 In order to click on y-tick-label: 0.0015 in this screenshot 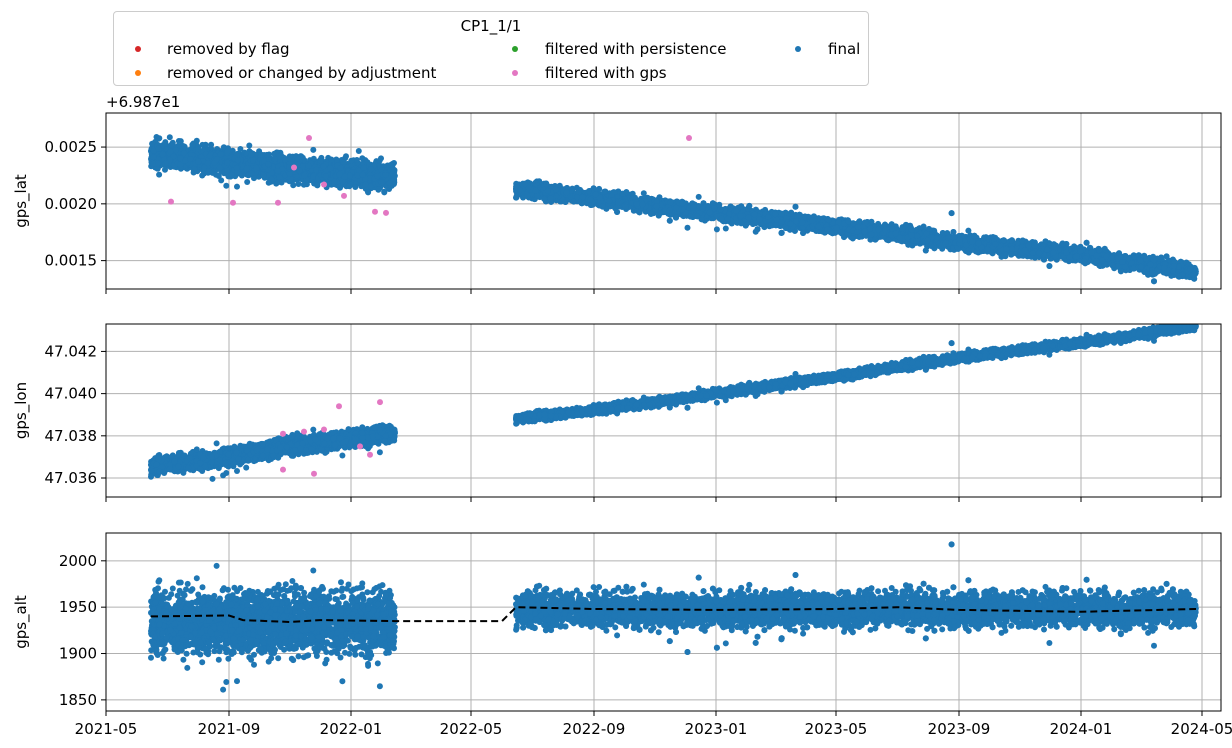, I will do `click(71, 261)`.